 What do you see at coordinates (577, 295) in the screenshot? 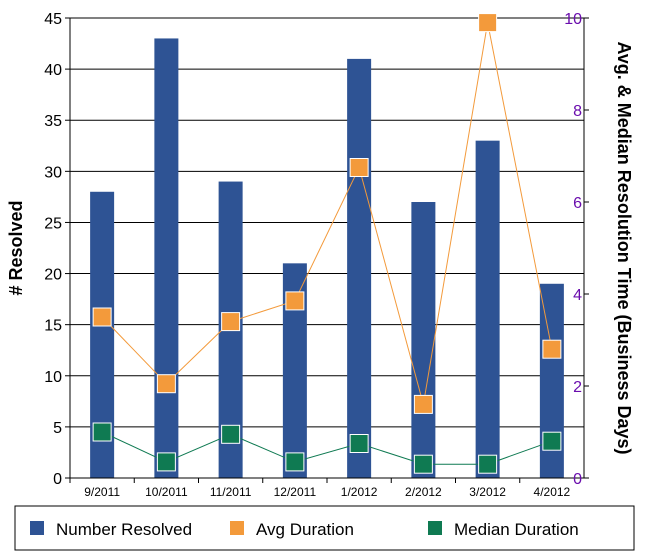
I see `right-tick-label: 4` at bounding box center [577, 295].